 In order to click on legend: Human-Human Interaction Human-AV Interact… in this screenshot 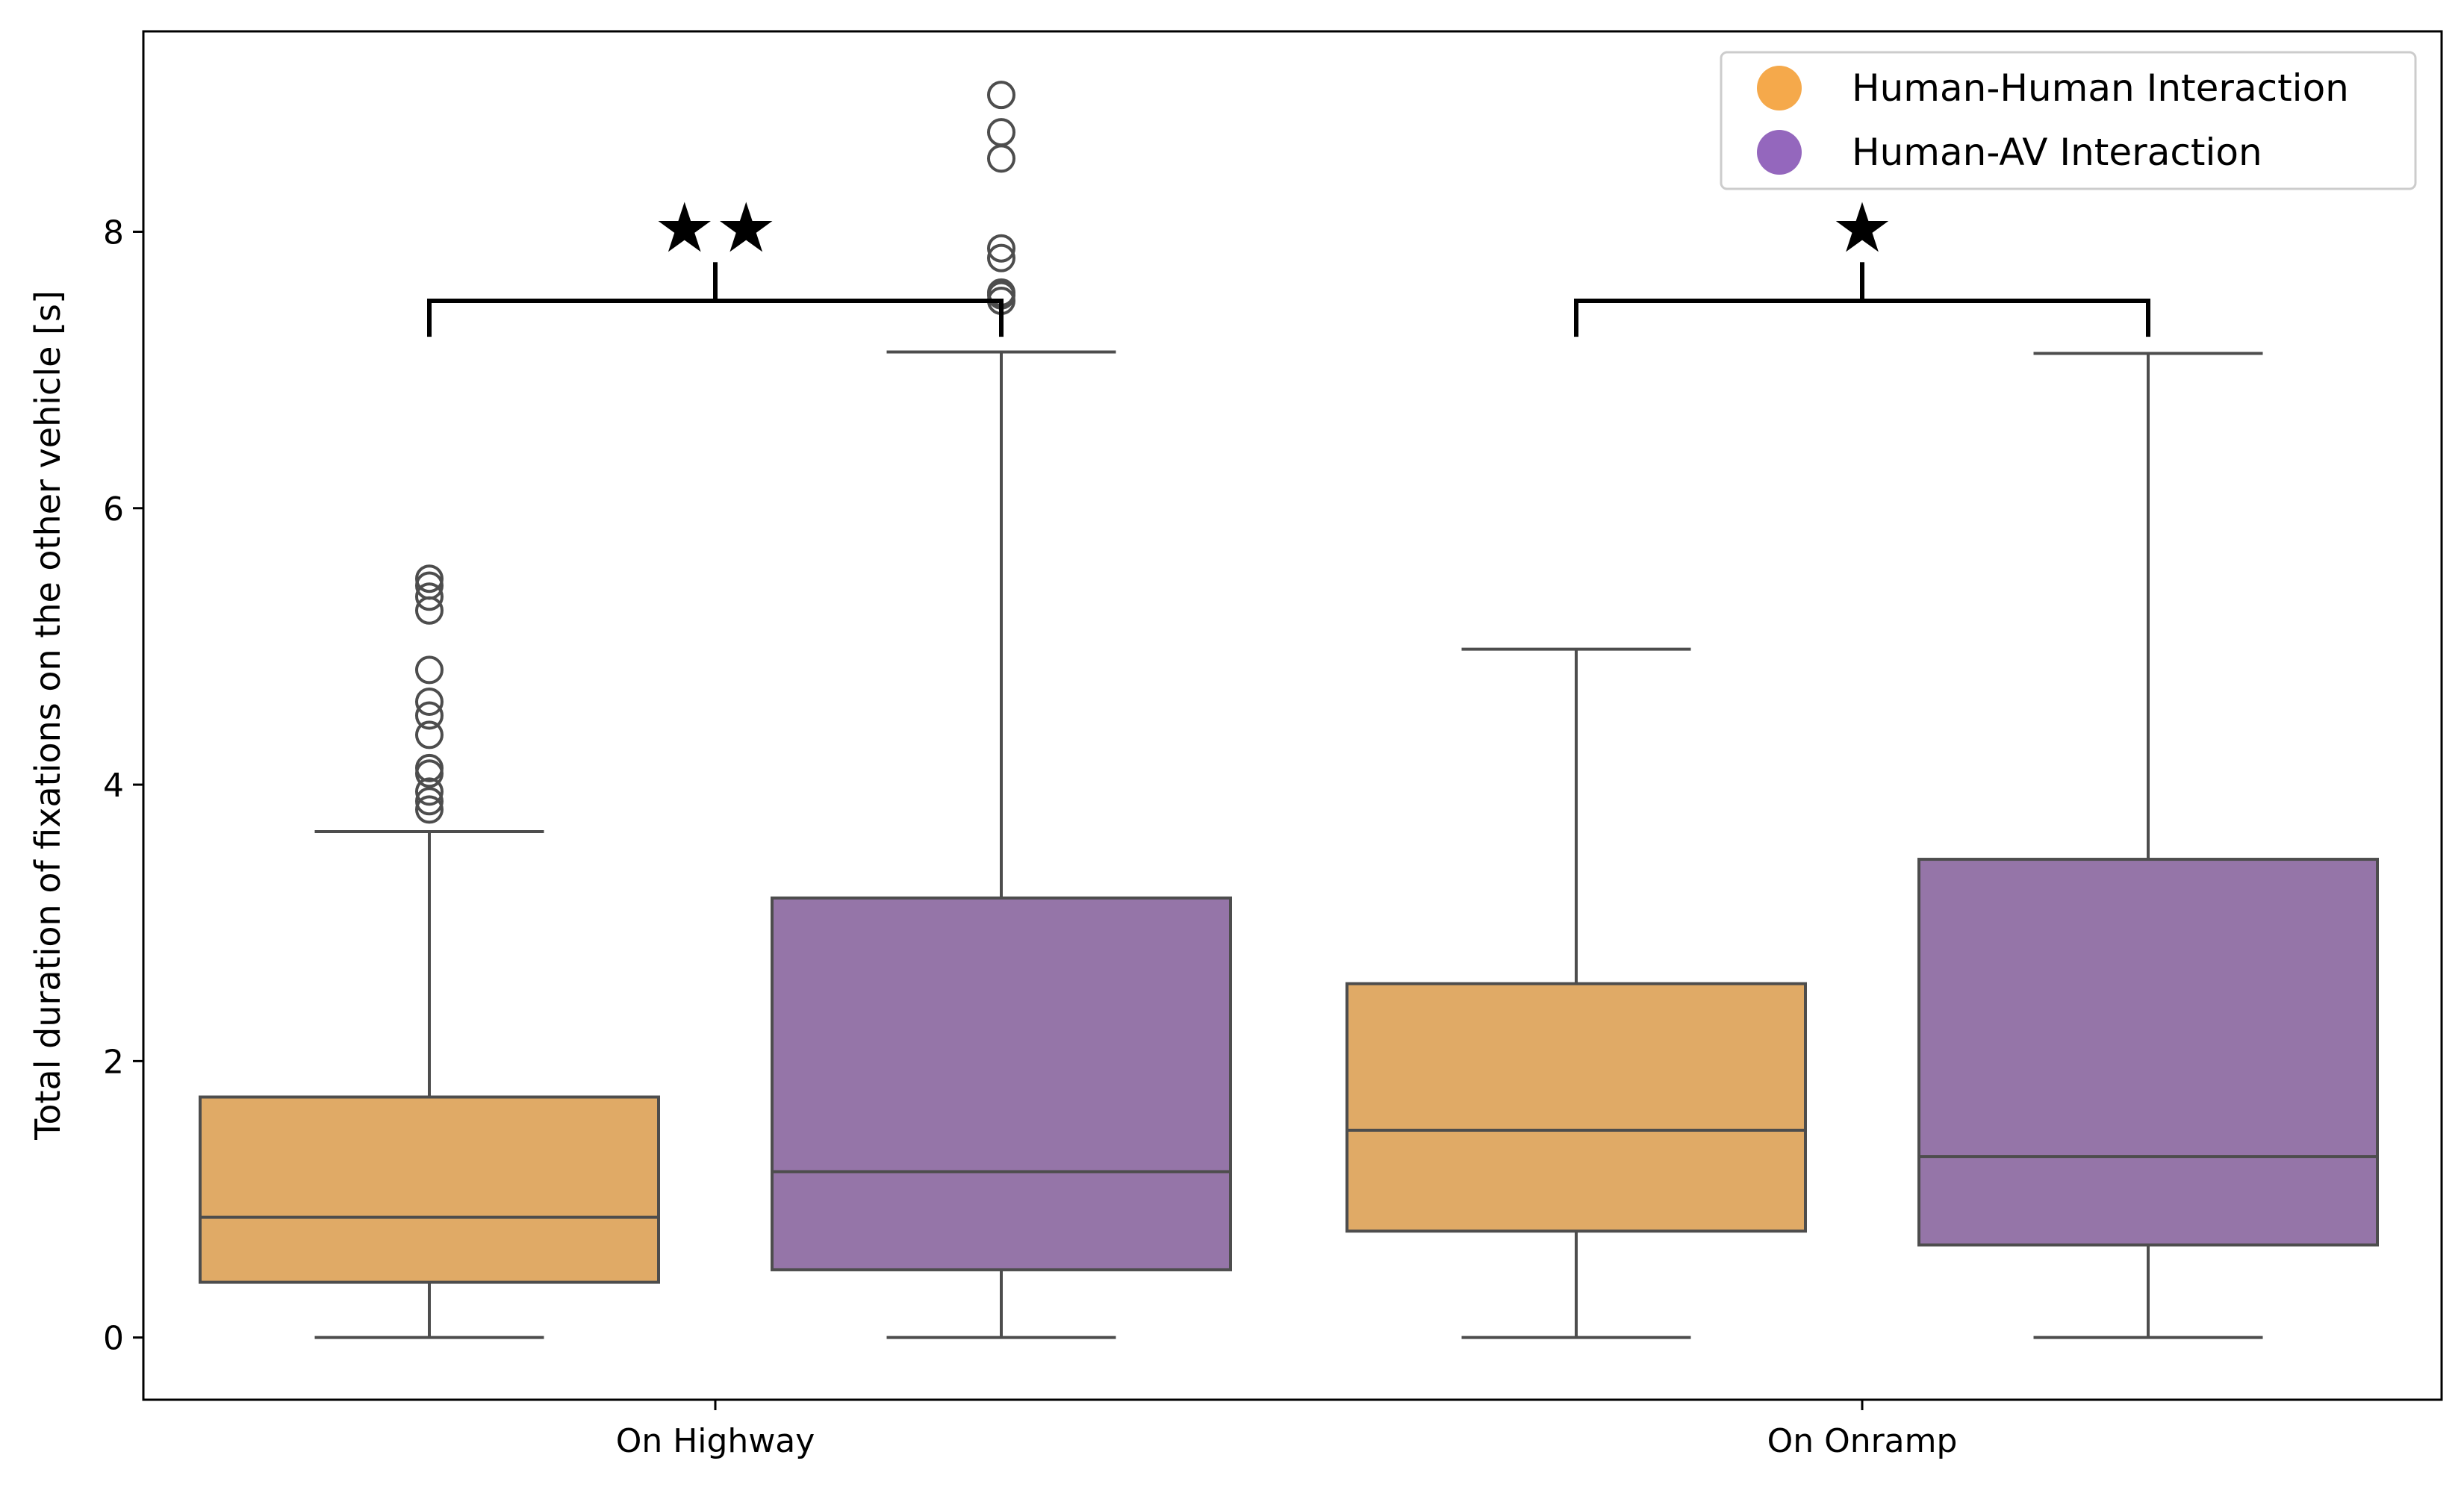, I will do `click(2068, 120)`.